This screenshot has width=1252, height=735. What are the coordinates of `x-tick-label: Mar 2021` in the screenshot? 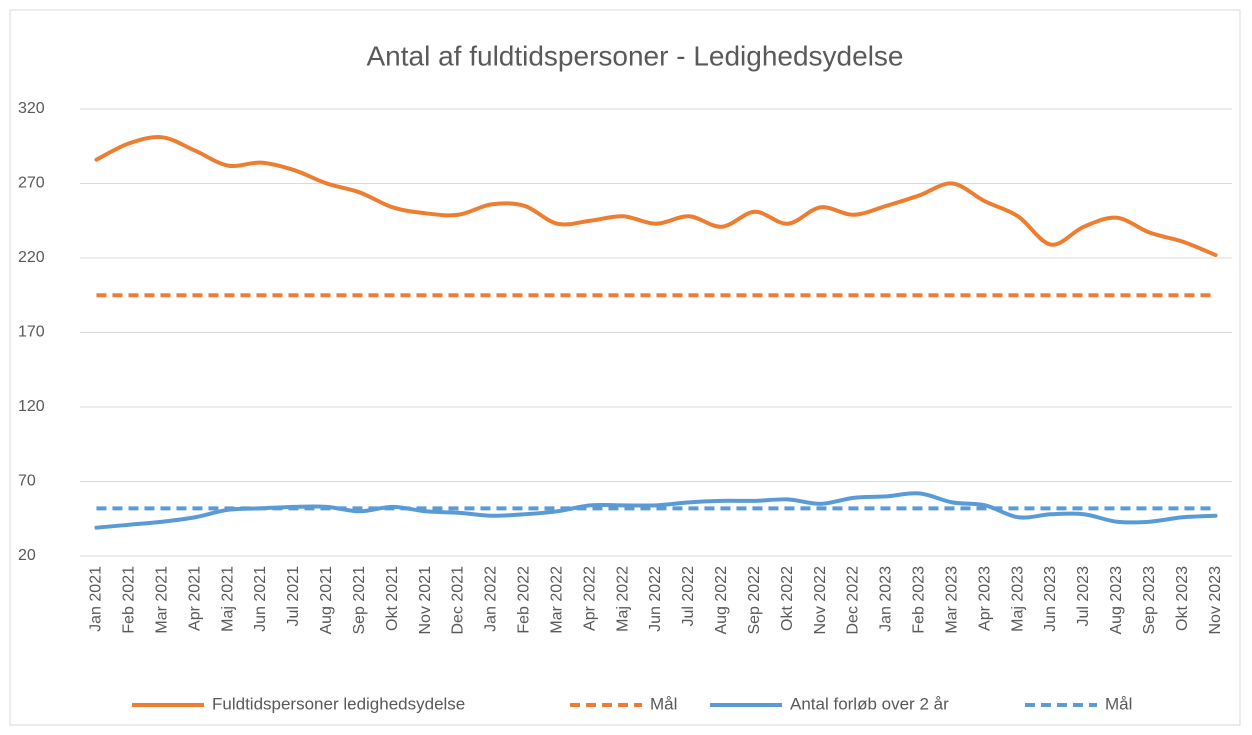 It's located at (162, 600).